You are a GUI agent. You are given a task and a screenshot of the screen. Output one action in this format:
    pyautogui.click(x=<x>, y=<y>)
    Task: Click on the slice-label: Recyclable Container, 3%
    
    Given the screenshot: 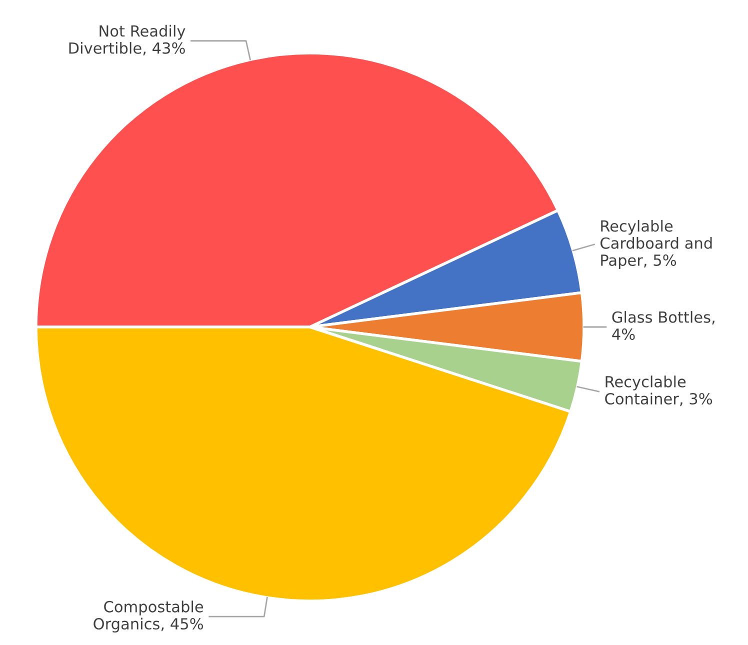 What is the action you would take?
    pyautogui.click(x=658, y=391)
    